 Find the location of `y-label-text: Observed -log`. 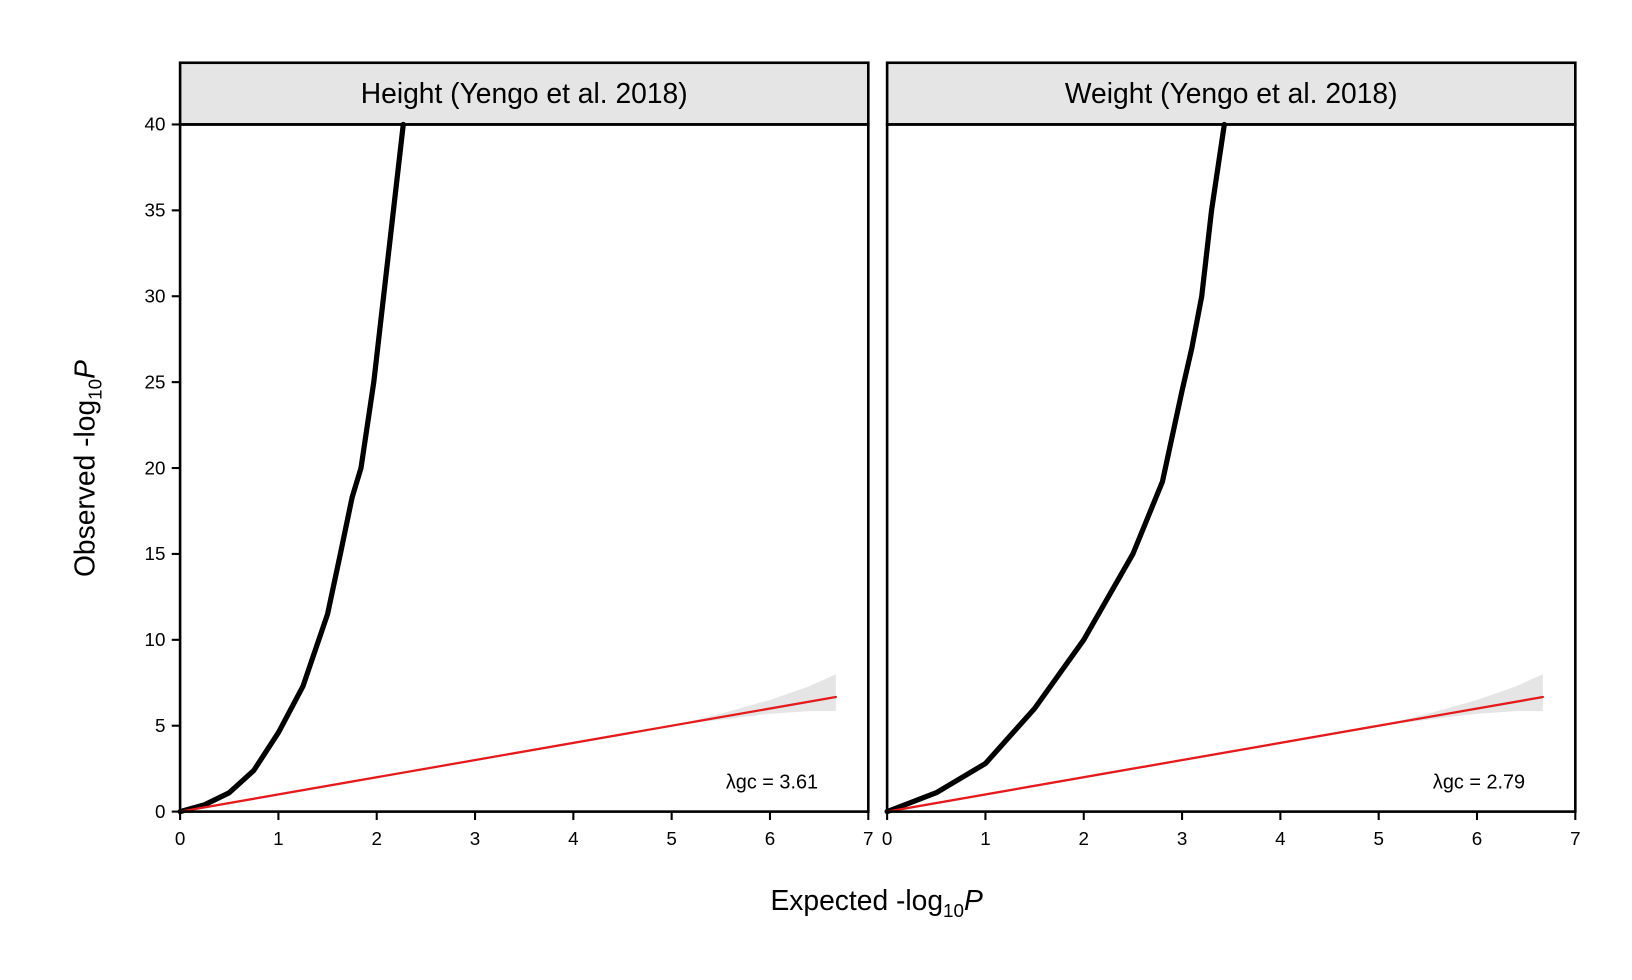

y-label-text: Observed -log is located at coordinates (84, 488).